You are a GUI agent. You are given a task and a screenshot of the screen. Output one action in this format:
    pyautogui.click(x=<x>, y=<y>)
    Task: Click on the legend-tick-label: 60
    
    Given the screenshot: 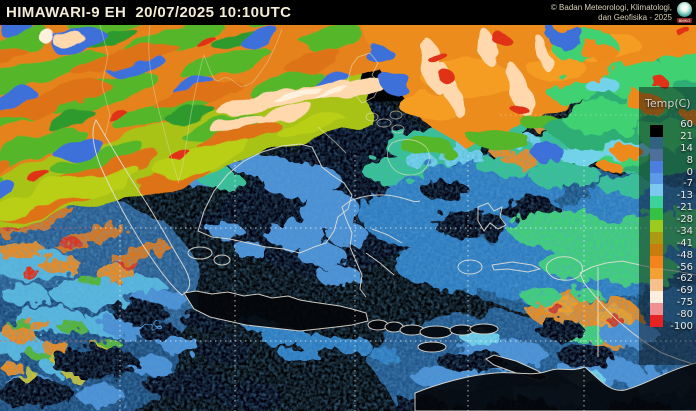 What is the action you would take?
    pyautogui.click(x=686, y=124)
    